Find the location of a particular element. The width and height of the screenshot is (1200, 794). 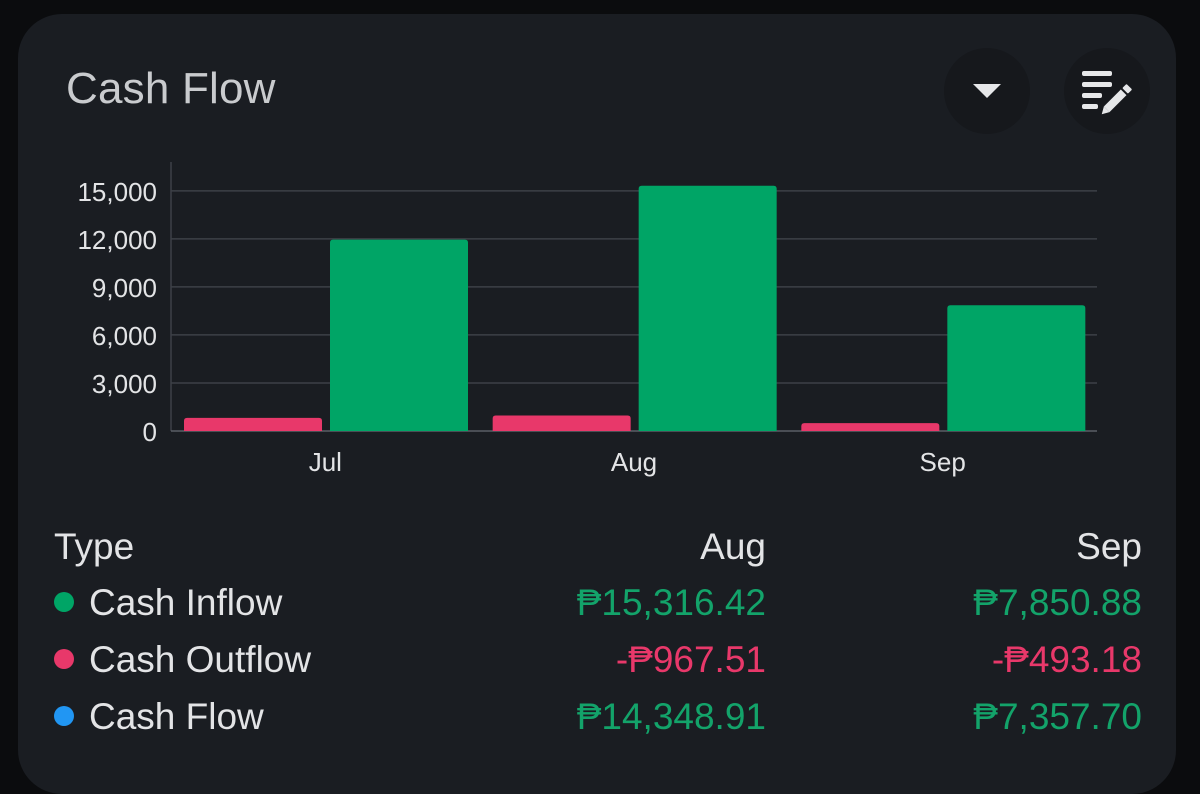

x-tick-label: Jul is located at coordinates (325, 462).